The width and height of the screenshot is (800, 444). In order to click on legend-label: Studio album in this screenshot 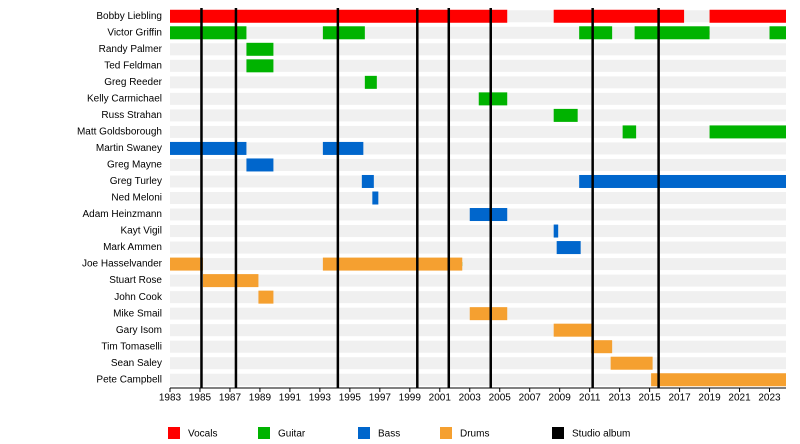, I will do `click(601, 434)`.